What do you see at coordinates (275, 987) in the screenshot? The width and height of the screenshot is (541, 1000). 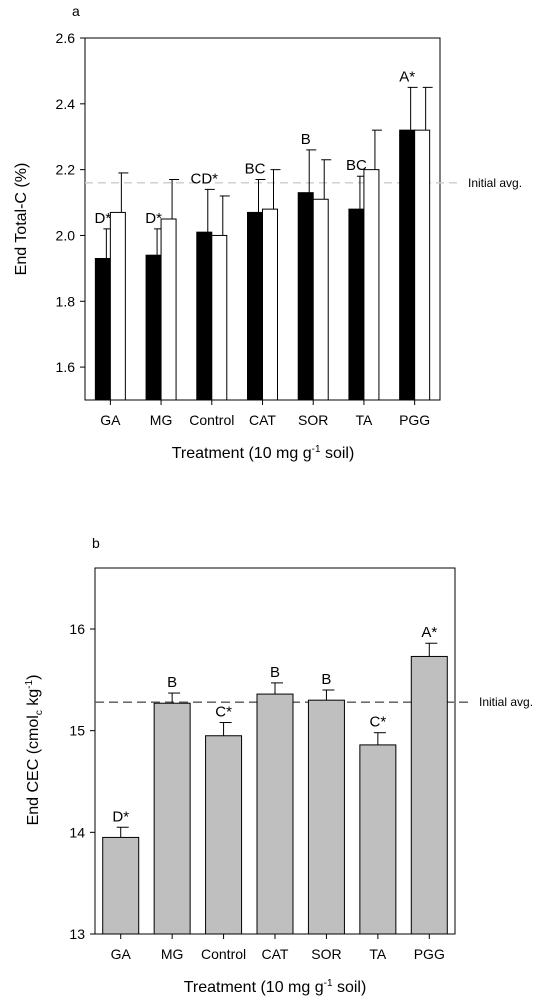 I see `panel-b-x-axis-title: Treatment (10 mg g-1 soil)` at bounding box center [275, 987].